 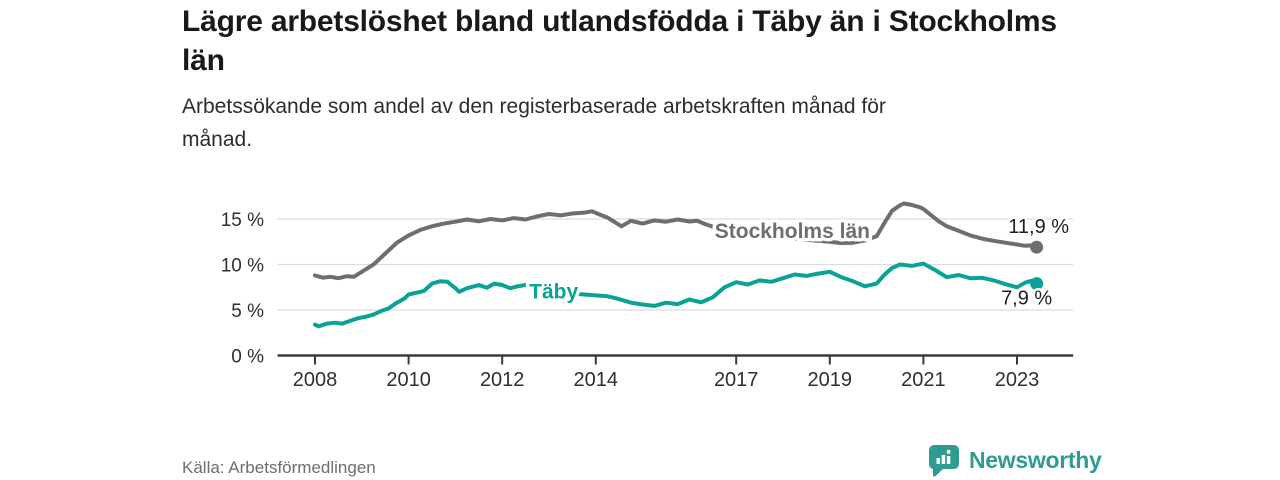 I want to click on x-tick-label: 2017, so click(x=736, y=380).